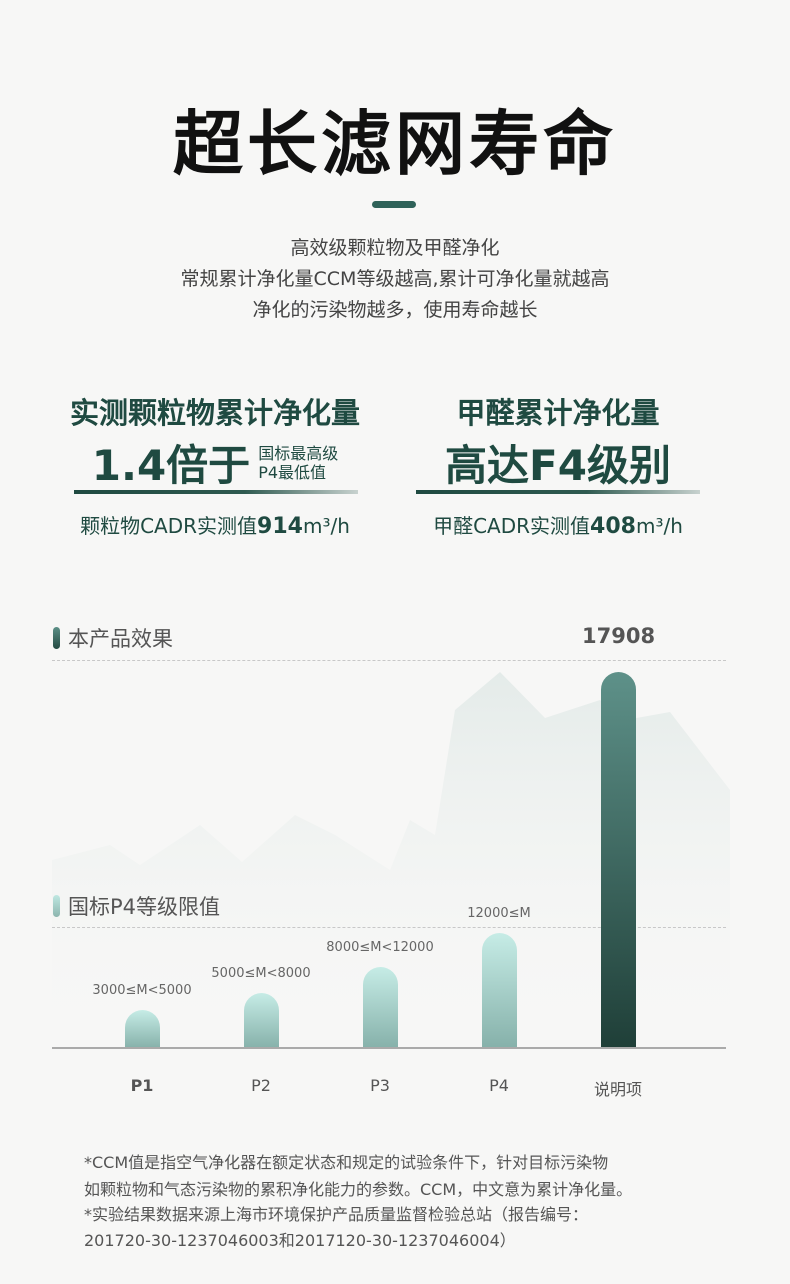 The image size is (790, 1284). I want to click on legend-label: 本产品效果, so click(120, 639).